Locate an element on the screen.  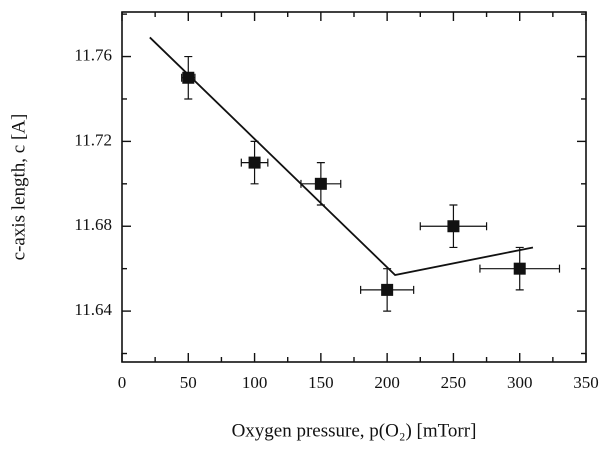
y-tick-label: 11.72 is located at coordinates (93, 139).